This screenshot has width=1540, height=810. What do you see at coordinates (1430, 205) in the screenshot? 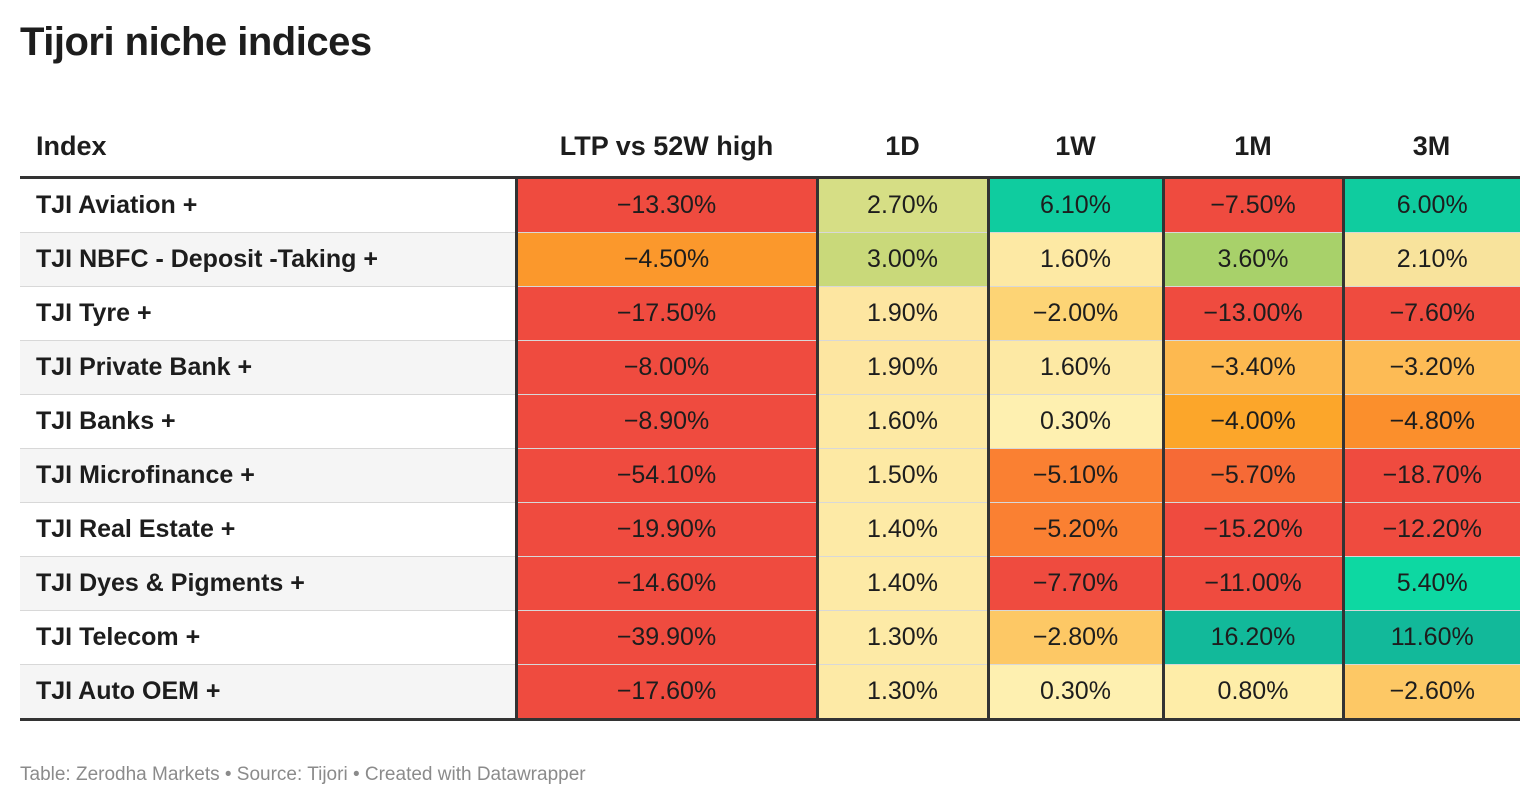
I see `value-cell: 6.00%` at bounding box center [1430, 205].